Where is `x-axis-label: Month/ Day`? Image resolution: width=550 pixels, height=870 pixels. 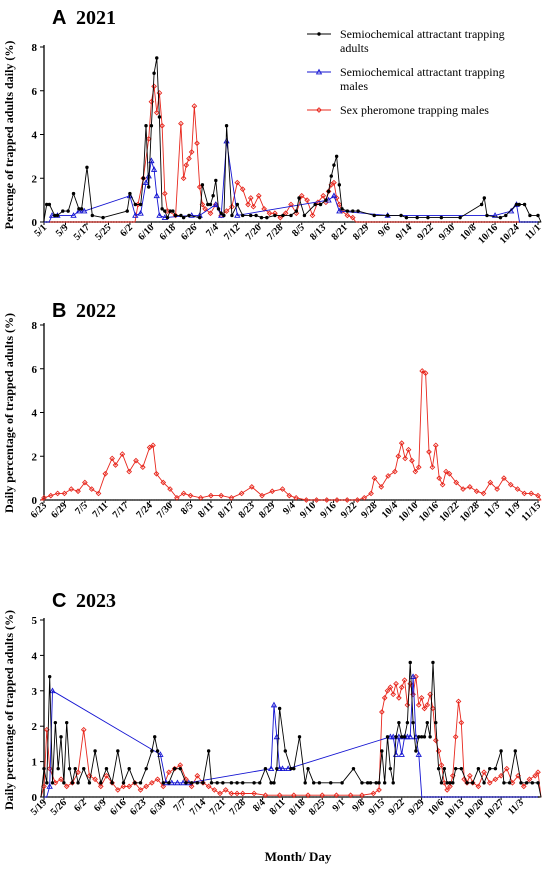 x-axis-label: Month/ Day is located at coordinates (298, 856).